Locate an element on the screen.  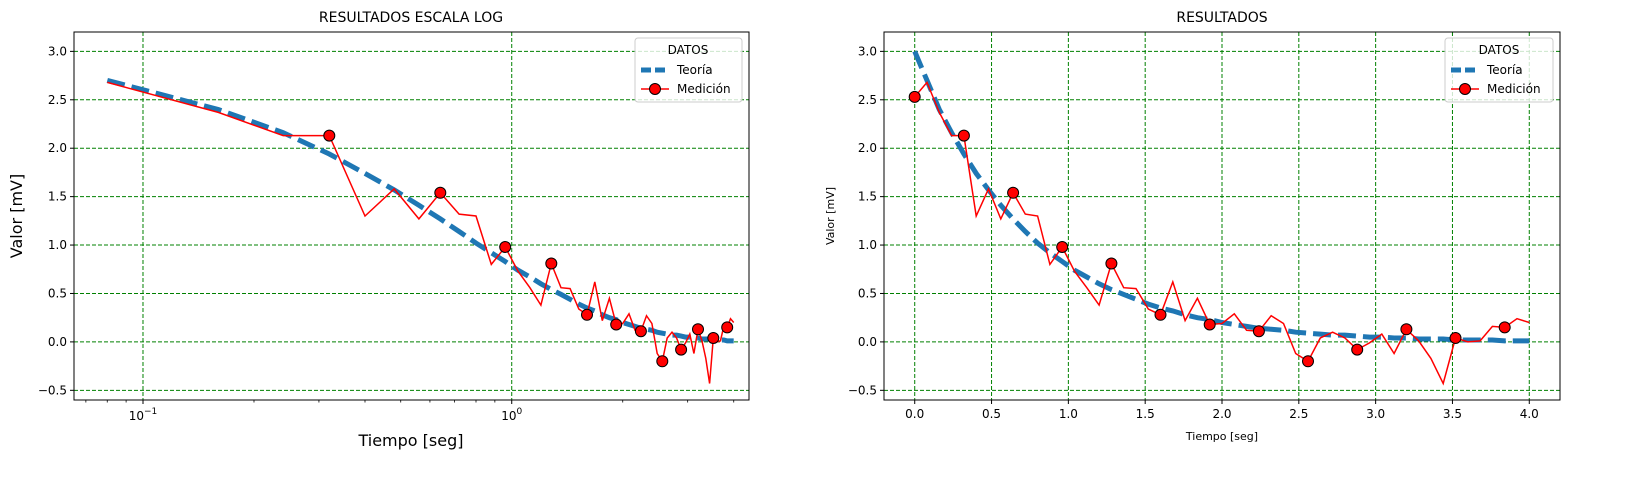
x-axis-label-log: Tiempo [seg] is located at coordinates (410, 440).